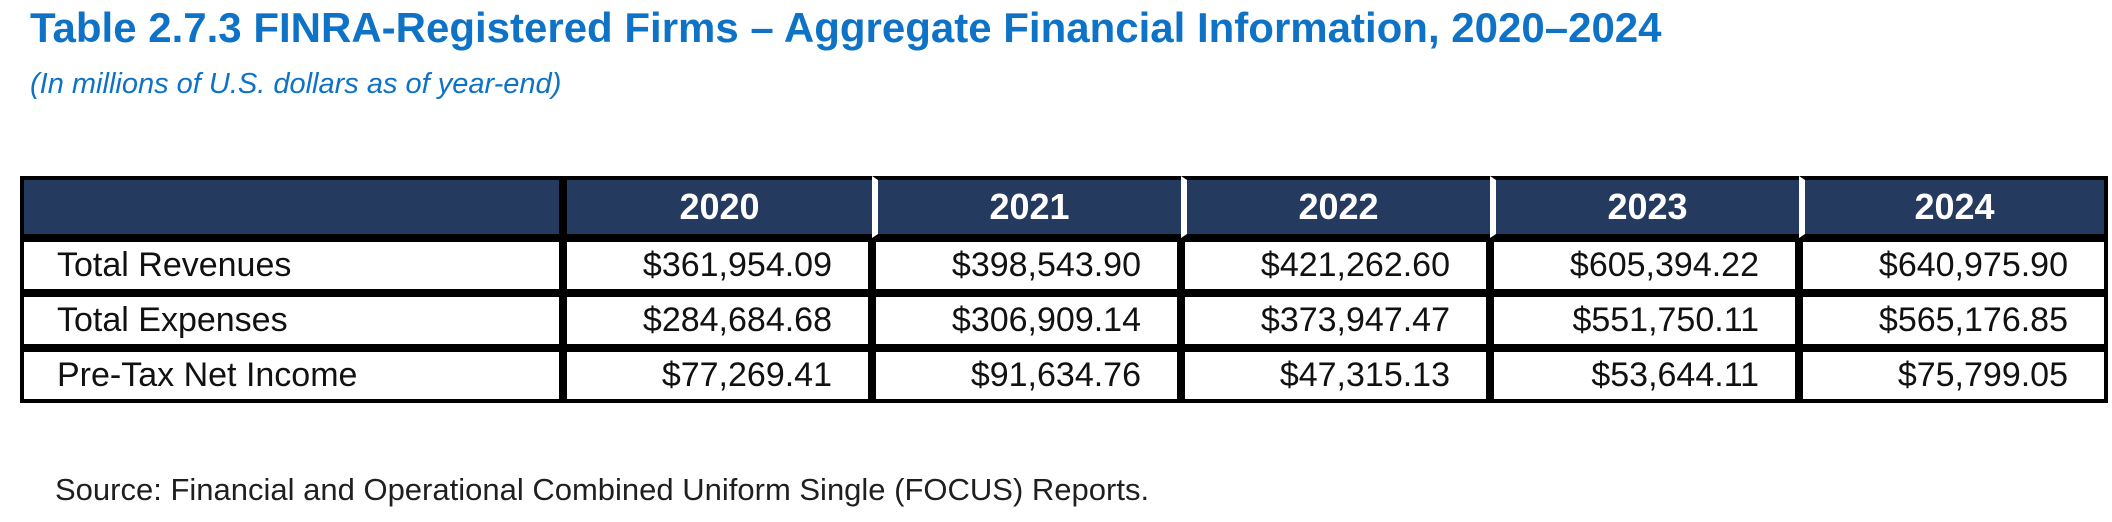 This screenshot has width=2112, height=522. What do you see at coordinates (1953, 207) in the screenshot?
I see `year-header-2024: 2024` at bounding box center [1953, 207].